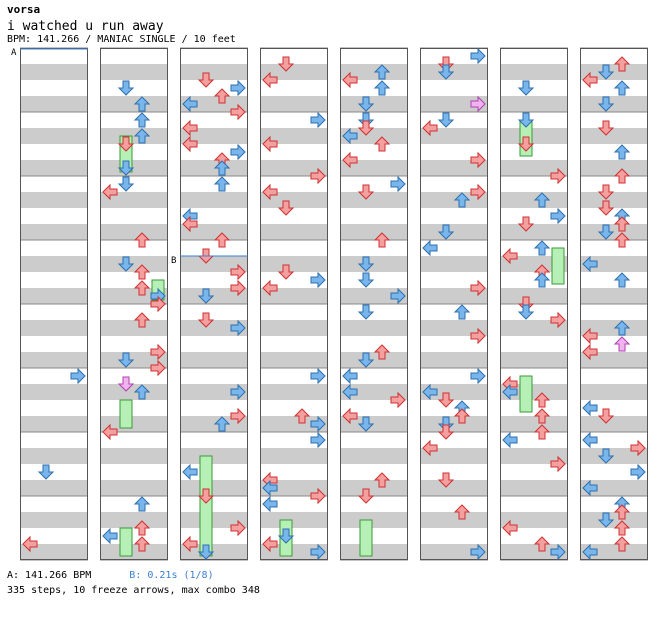 This screenshot has height=620, width=672. What do you see at coordinates (54, 304) in the screenshot?
I see `chart-column` at bounding box center [54, 304].